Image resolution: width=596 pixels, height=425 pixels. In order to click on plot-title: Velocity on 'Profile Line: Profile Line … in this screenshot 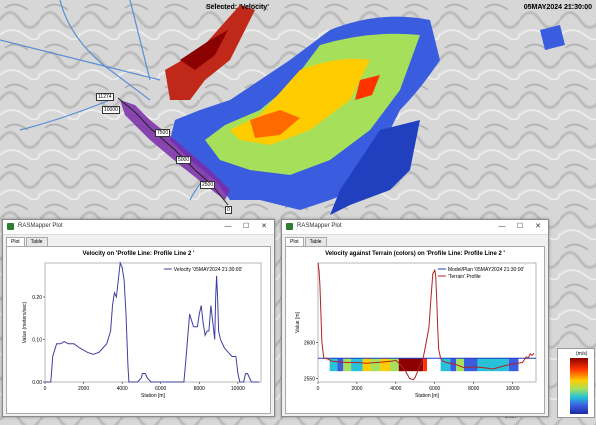, I will do `click(138, 254)`.